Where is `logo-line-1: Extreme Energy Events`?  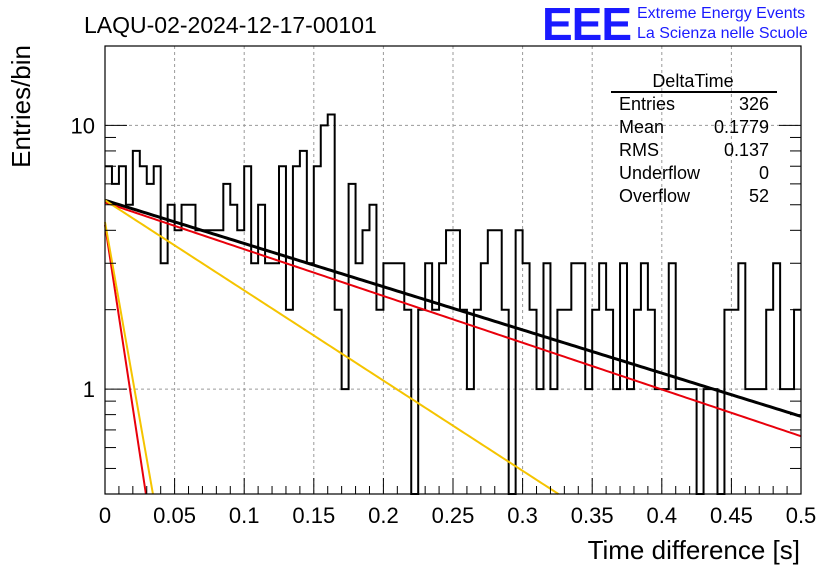
logo-line-1: Extreme Energy Events is located at coordinates (721, 13).